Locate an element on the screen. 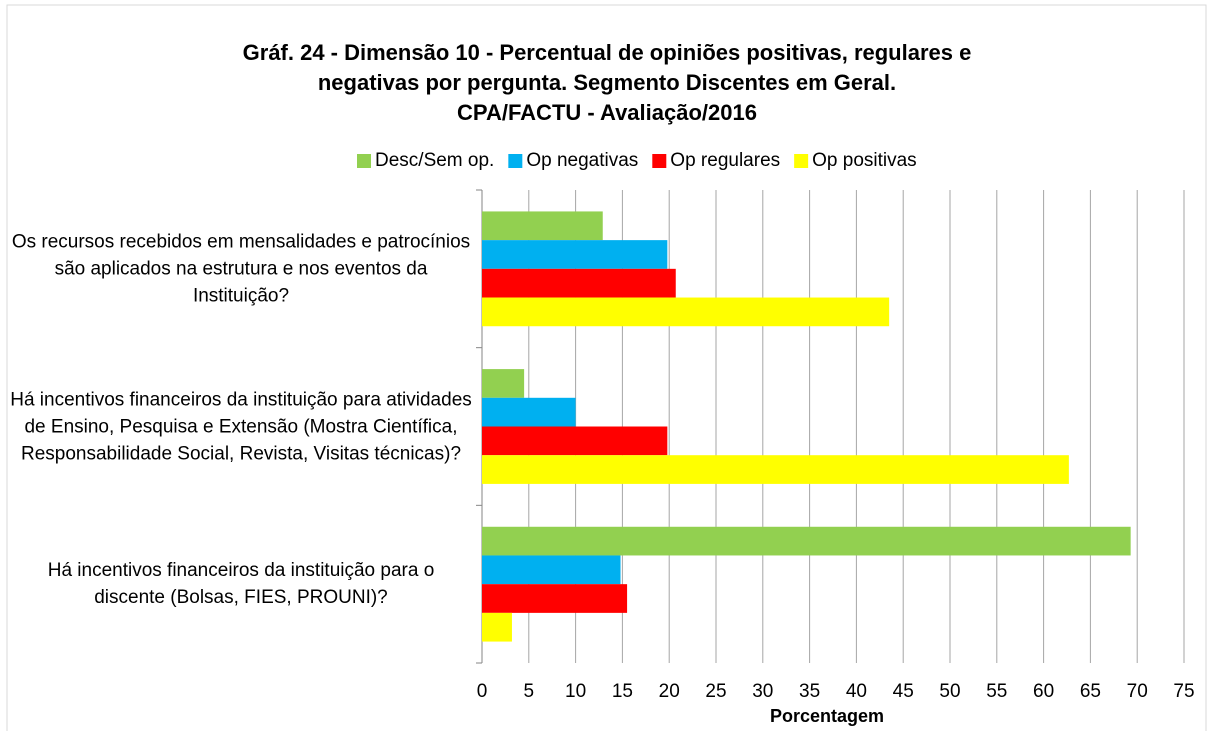  x-tick-label: 5 is located at coordinates (529, 691).